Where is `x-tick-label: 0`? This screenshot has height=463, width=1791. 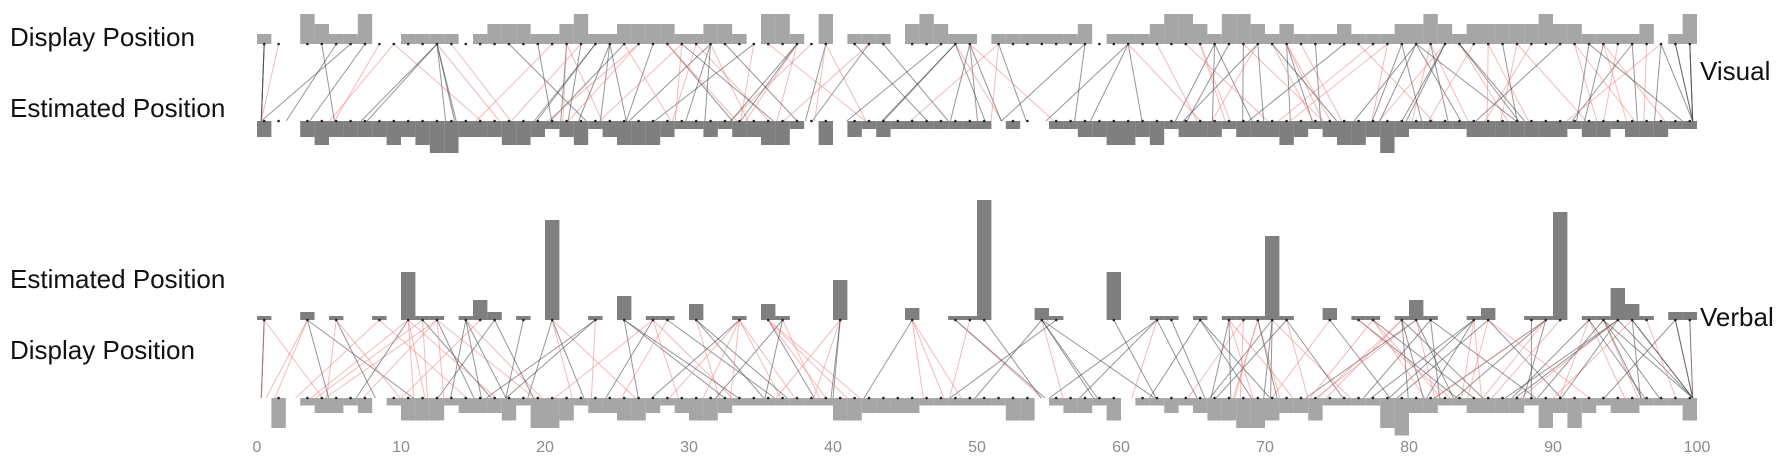
x-tick-label: 0 is located at coordinates (257, 447).